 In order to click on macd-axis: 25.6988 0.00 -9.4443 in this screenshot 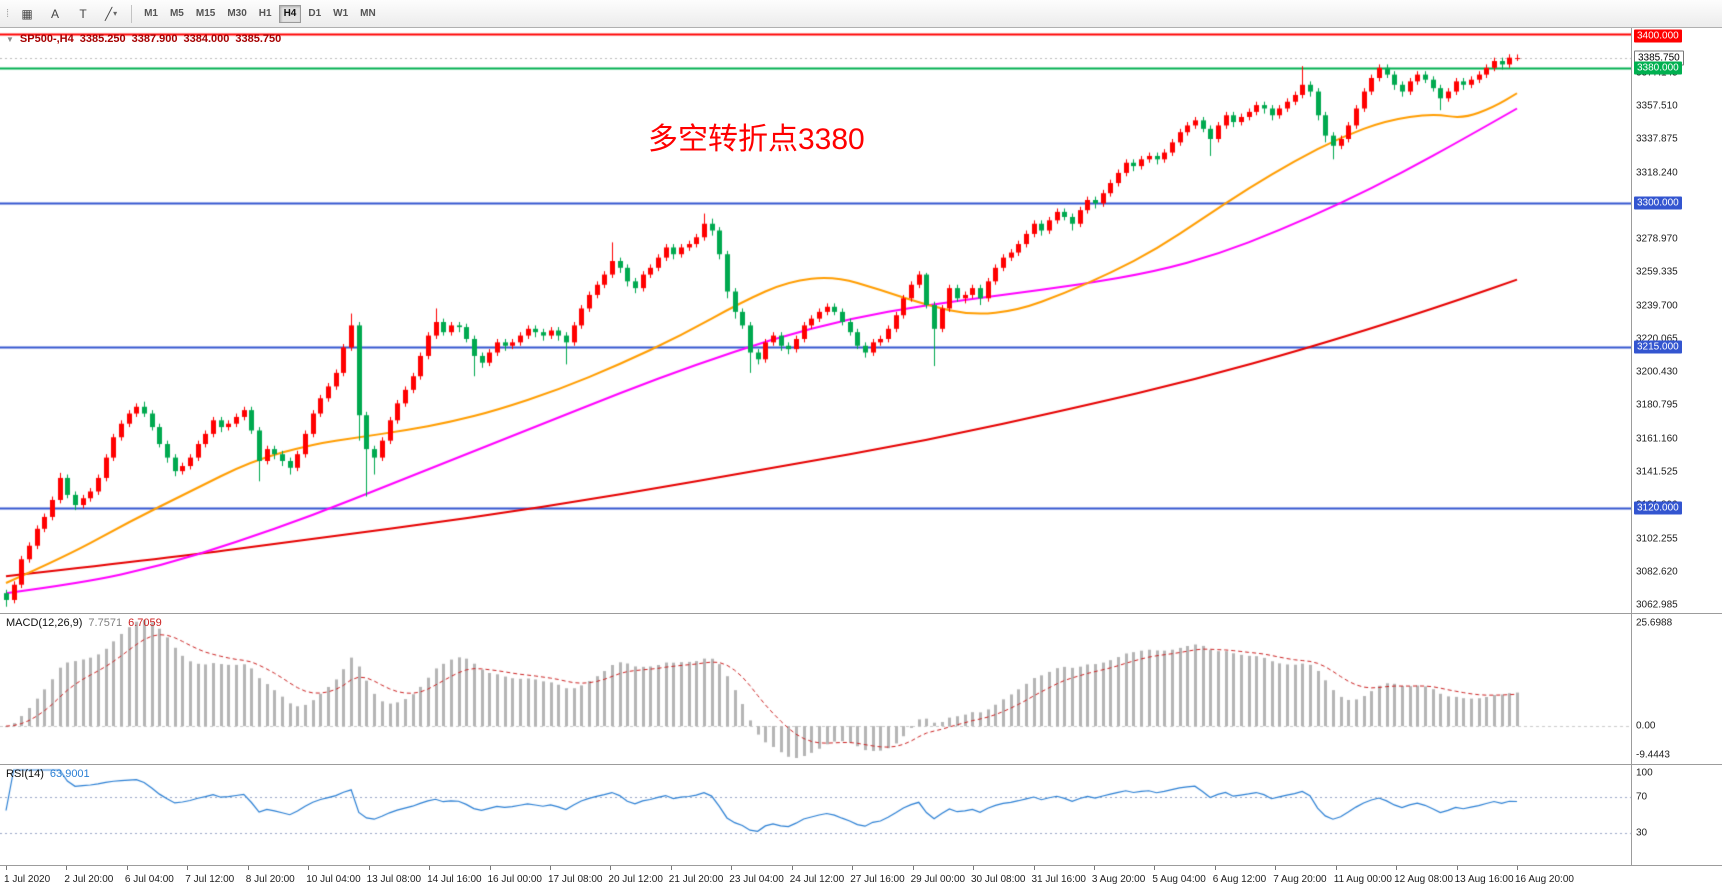, I will do `click(1676, 689)`.